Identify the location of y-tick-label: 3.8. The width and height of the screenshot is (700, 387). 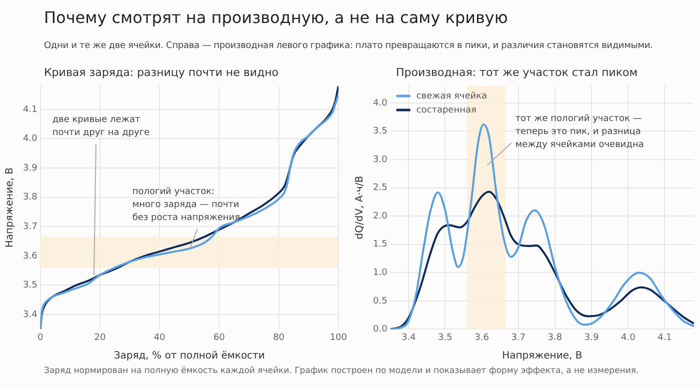
(30, 197).